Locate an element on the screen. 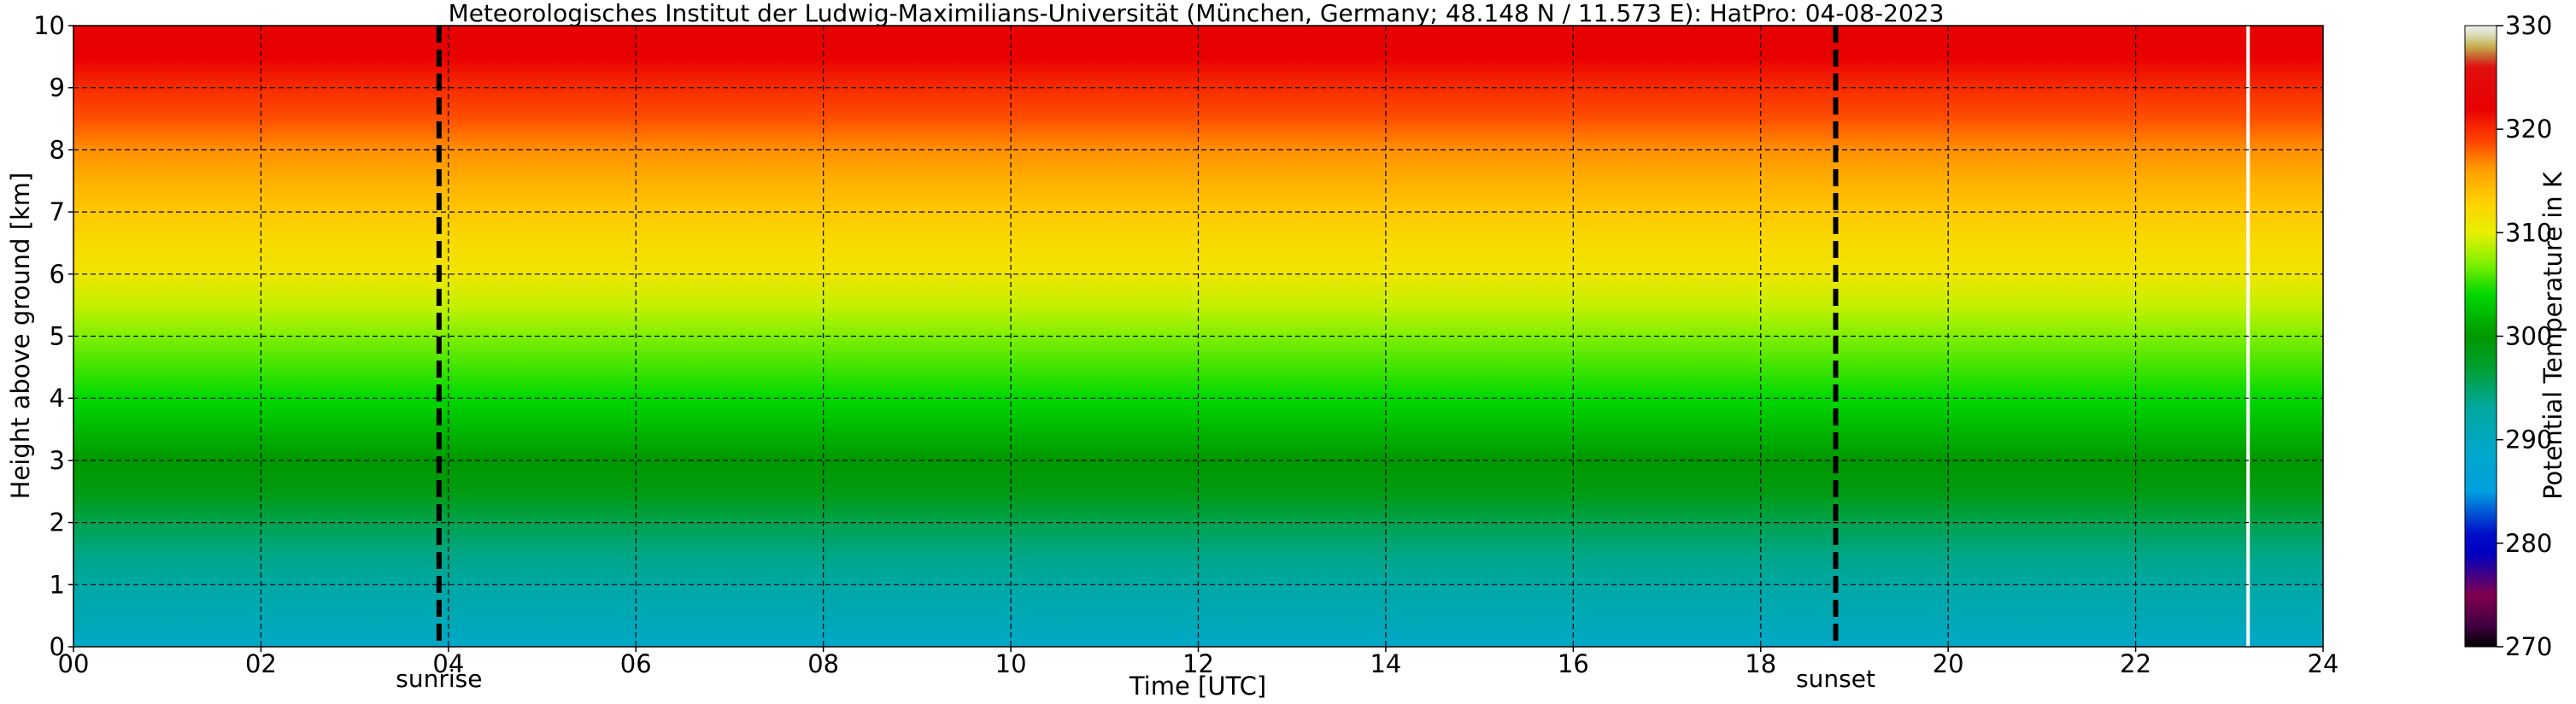  sunset-label: sunset is located at coordinates (1835, 679).